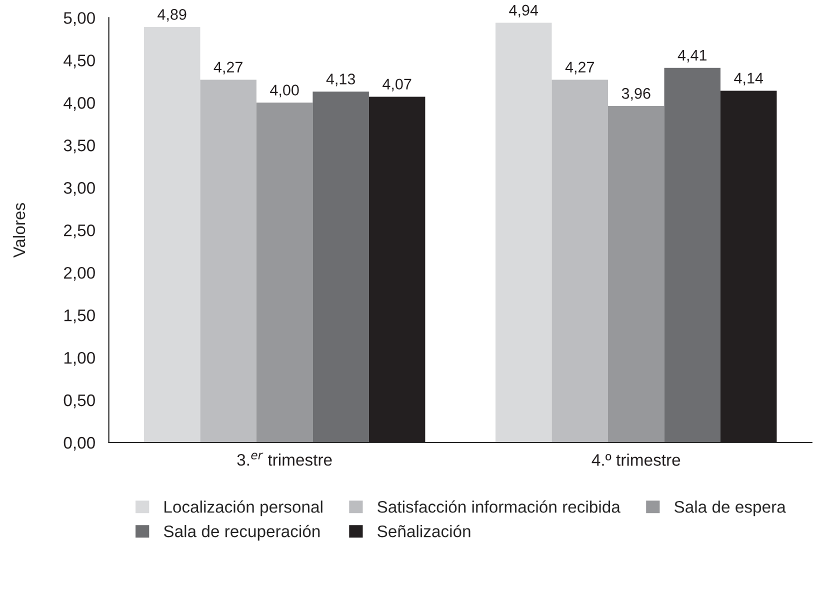 The height and width of the screenshot is (590, 837). Describe the element at coordinates (341, 80) in the screenshot. I see `data-label: 4,13` at that location.